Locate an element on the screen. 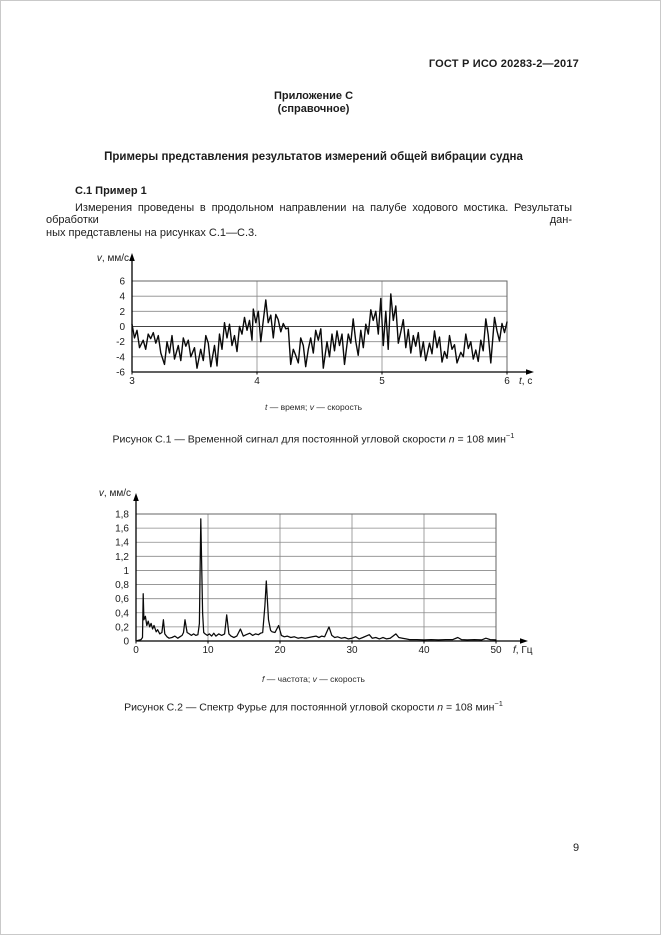  paragraph-line-2: ных представлены на рисунках С.1—С.3. is located at coordinates (152, 232).